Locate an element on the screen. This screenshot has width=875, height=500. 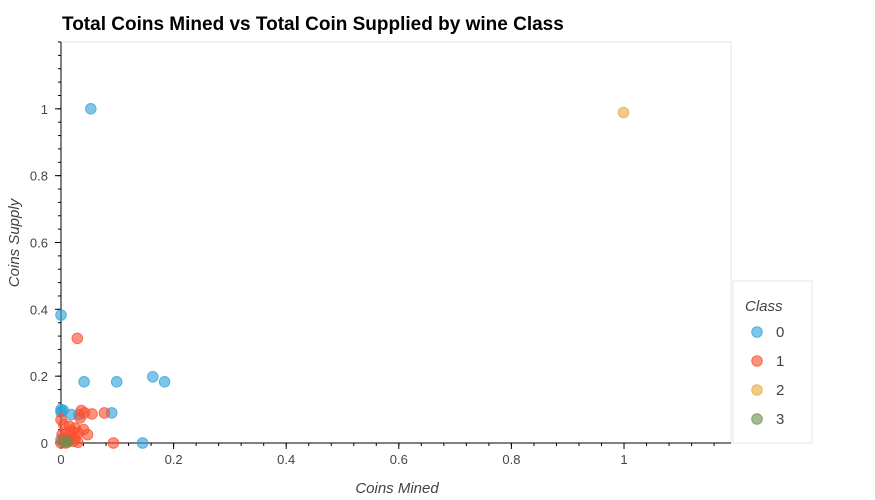
legend-box is located at coordinates (772, 362).